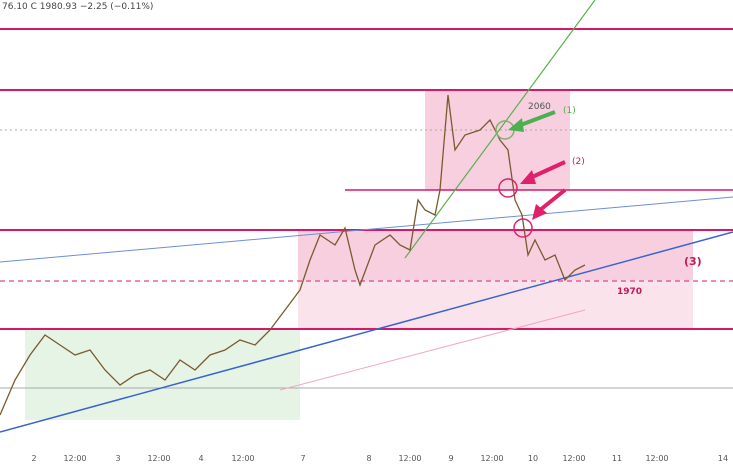 The image size is (733, 465). Describe the element at coordinates (117, 458) in the screenshot. I see `x-tick-label: 3` at that location.